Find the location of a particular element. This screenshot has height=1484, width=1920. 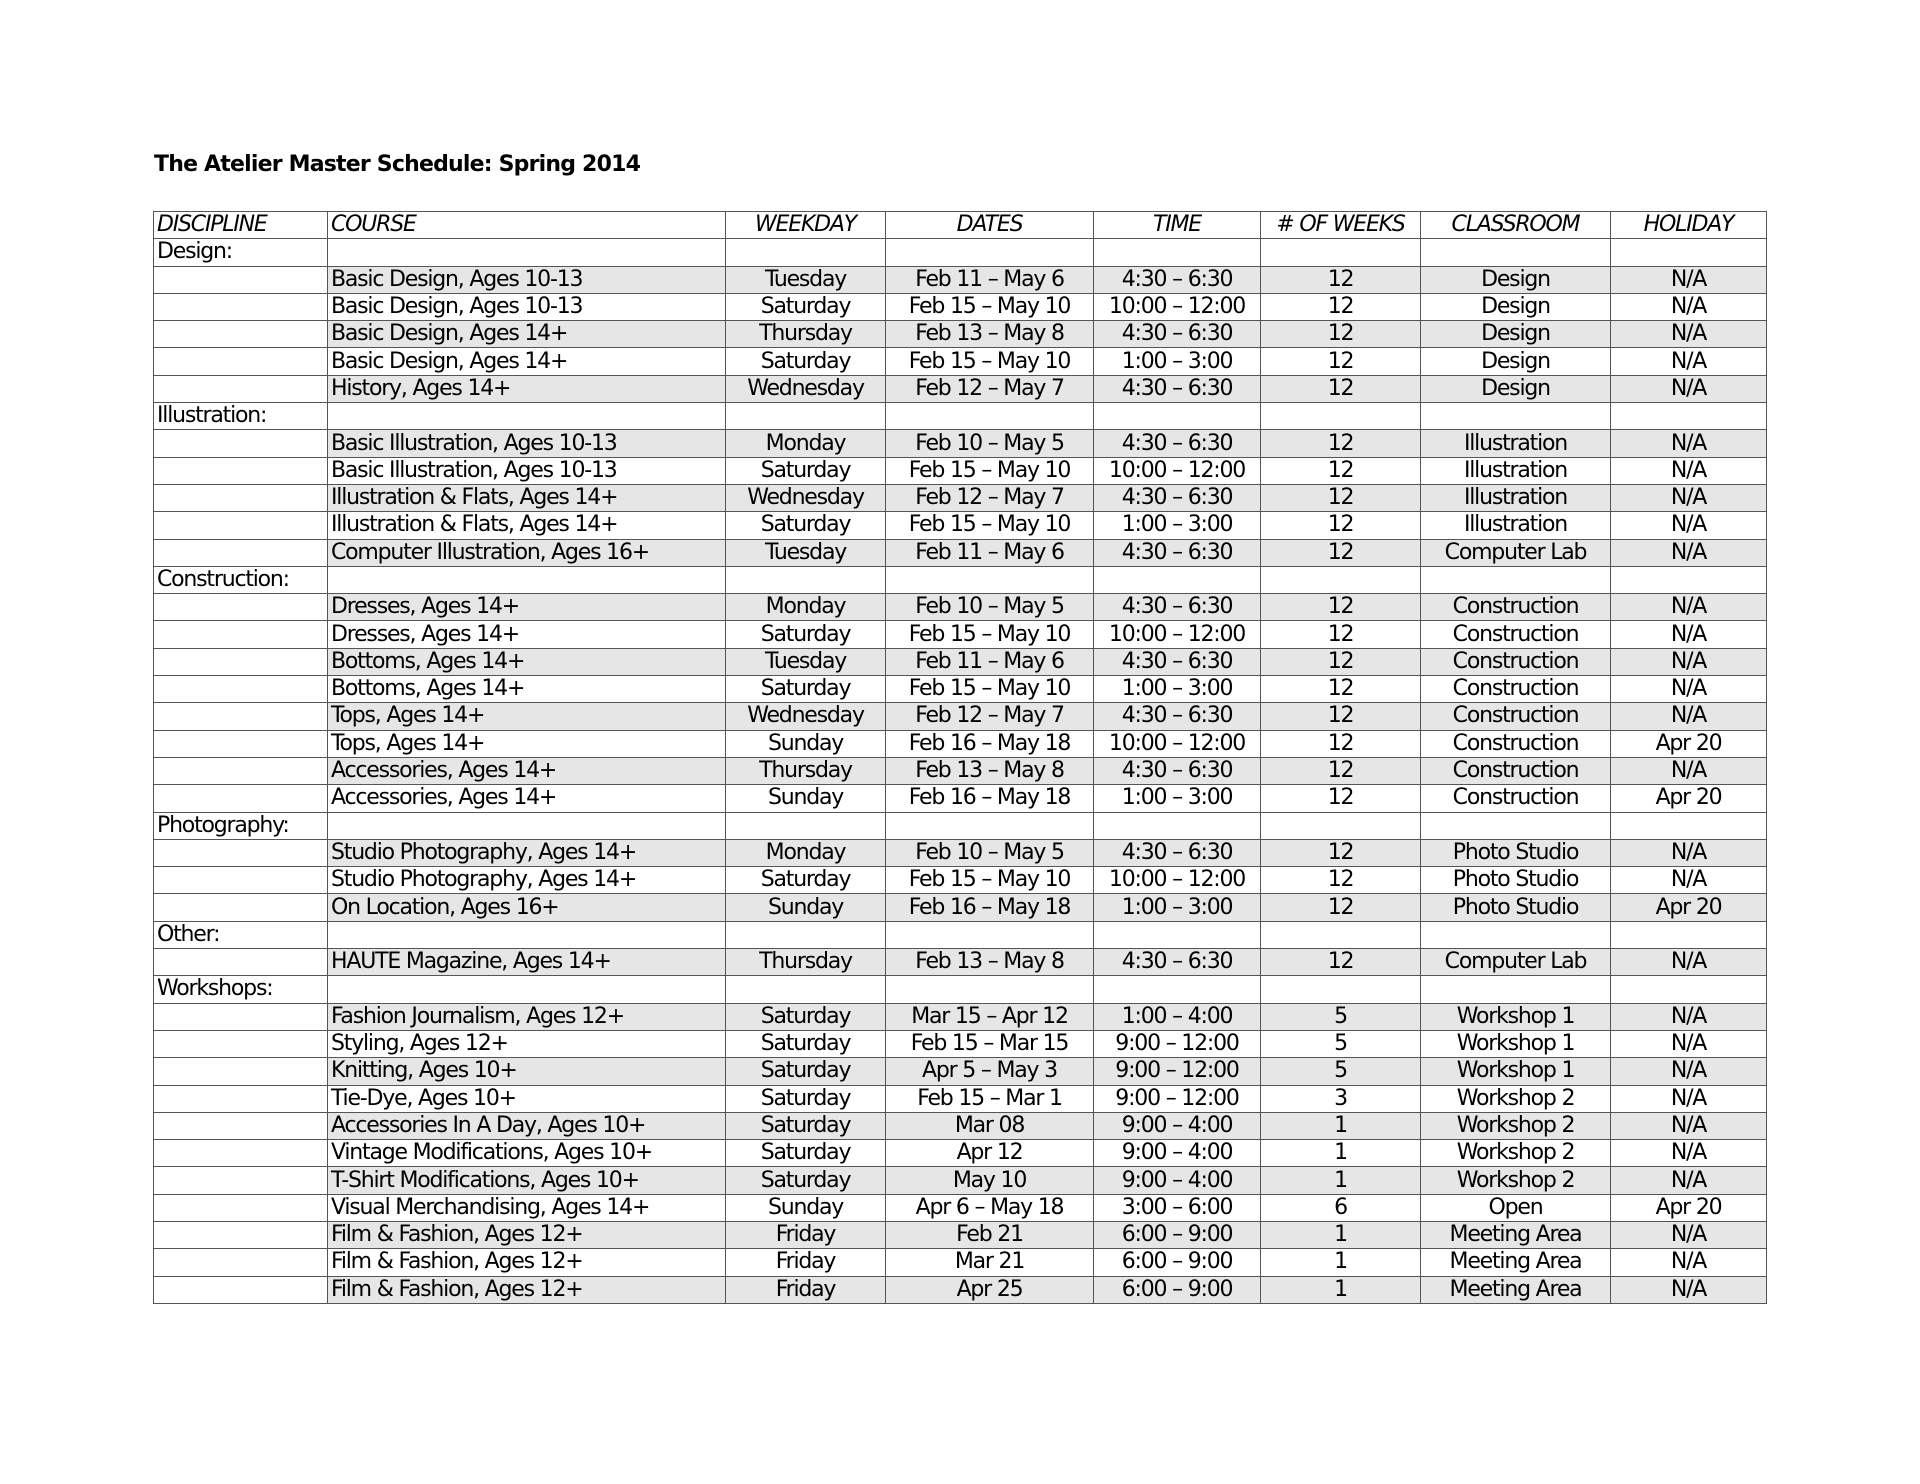

cell-time: 1:00 – 3:00 is located at coordinates (1177, 907).